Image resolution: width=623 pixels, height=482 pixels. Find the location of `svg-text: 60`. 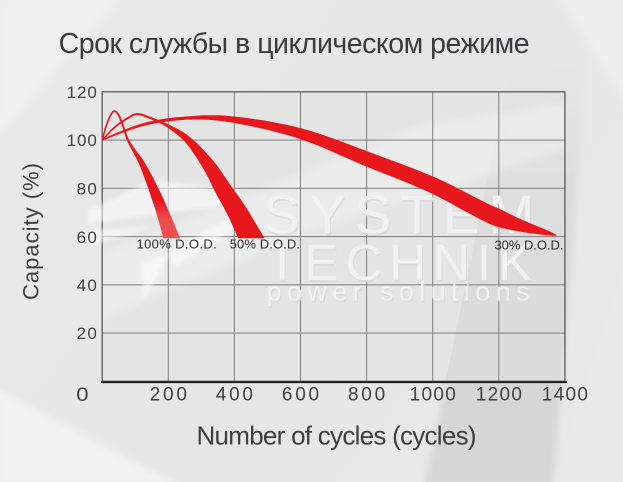

svg-text: 60 is located at coordinates (87, 237).